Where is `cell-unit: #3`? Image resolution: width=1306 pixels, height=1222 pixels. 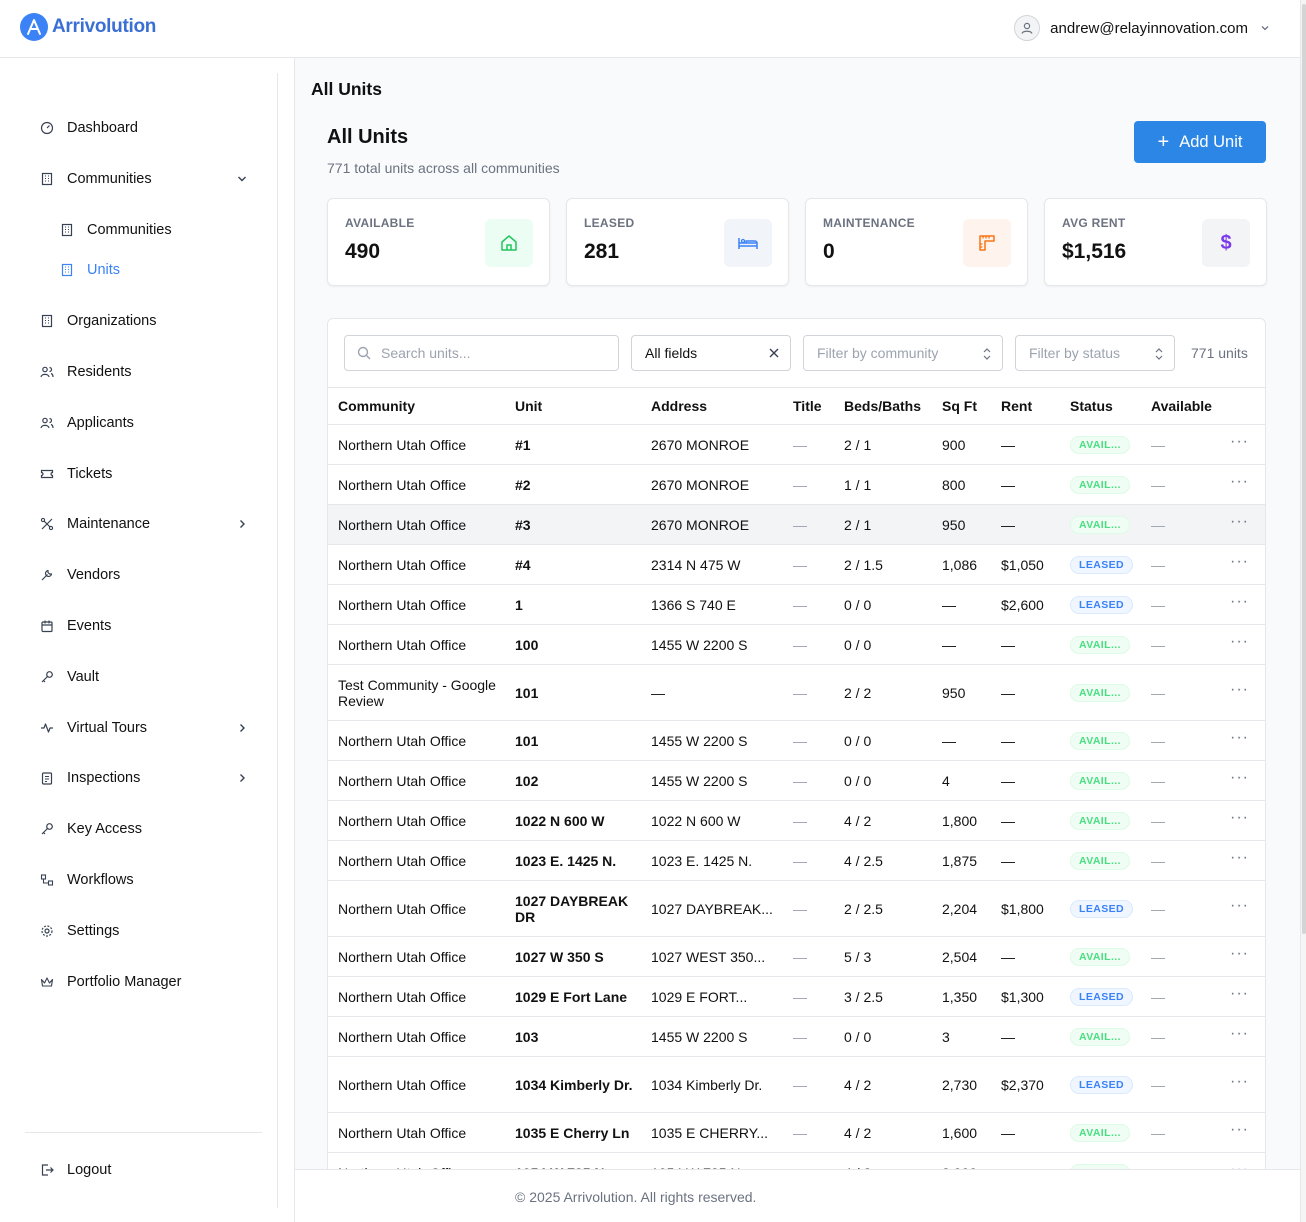
cell-unit: #3 is located at coordinates (583, 524).